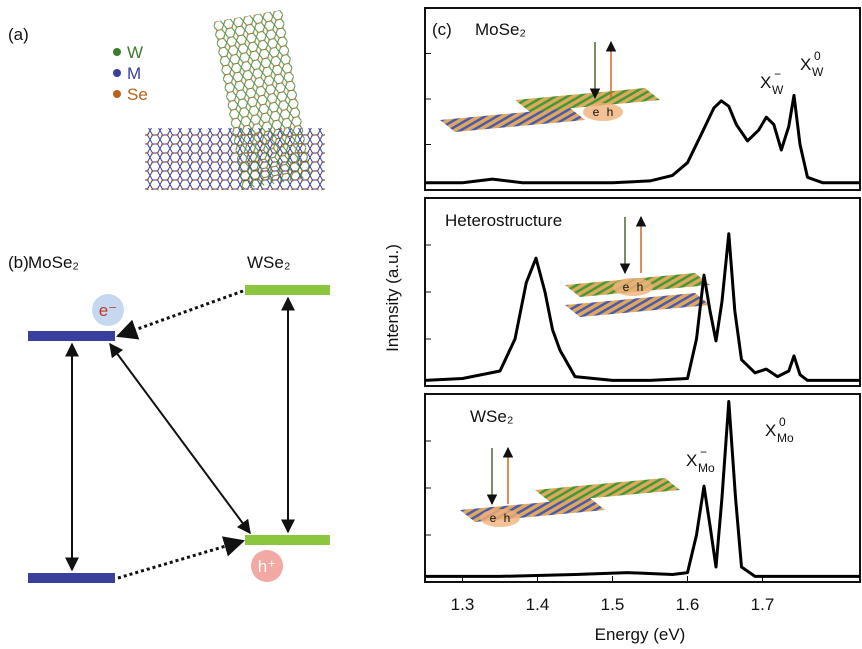 The width and height of the screenshot is (862, 649). Describe the element at coordinates (137, 94) in the screenshot. I see `legend-label: Se` at that location.